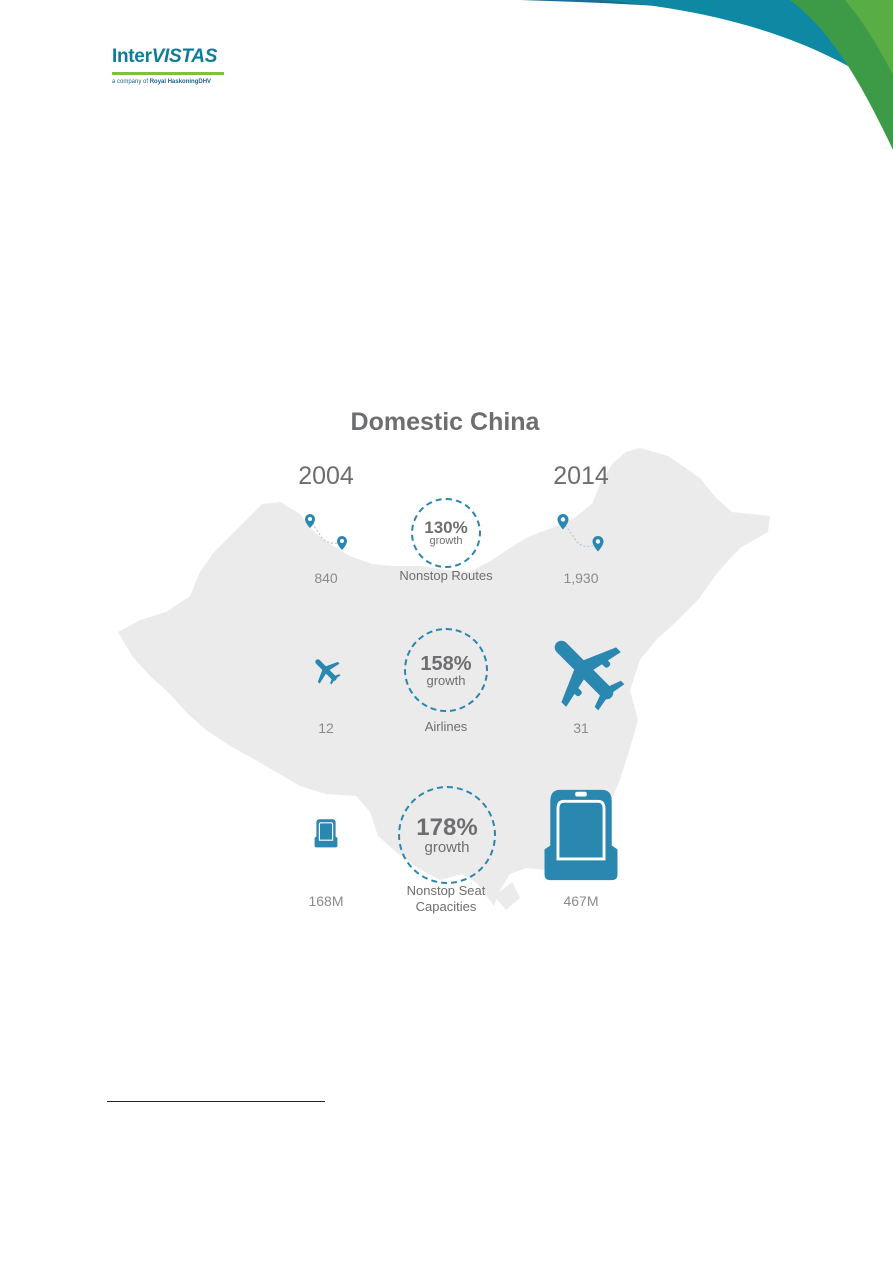 The width and height of the screenshot is (893, 1263). I want to click on airlines-label: Airlines, so click(446, 726).